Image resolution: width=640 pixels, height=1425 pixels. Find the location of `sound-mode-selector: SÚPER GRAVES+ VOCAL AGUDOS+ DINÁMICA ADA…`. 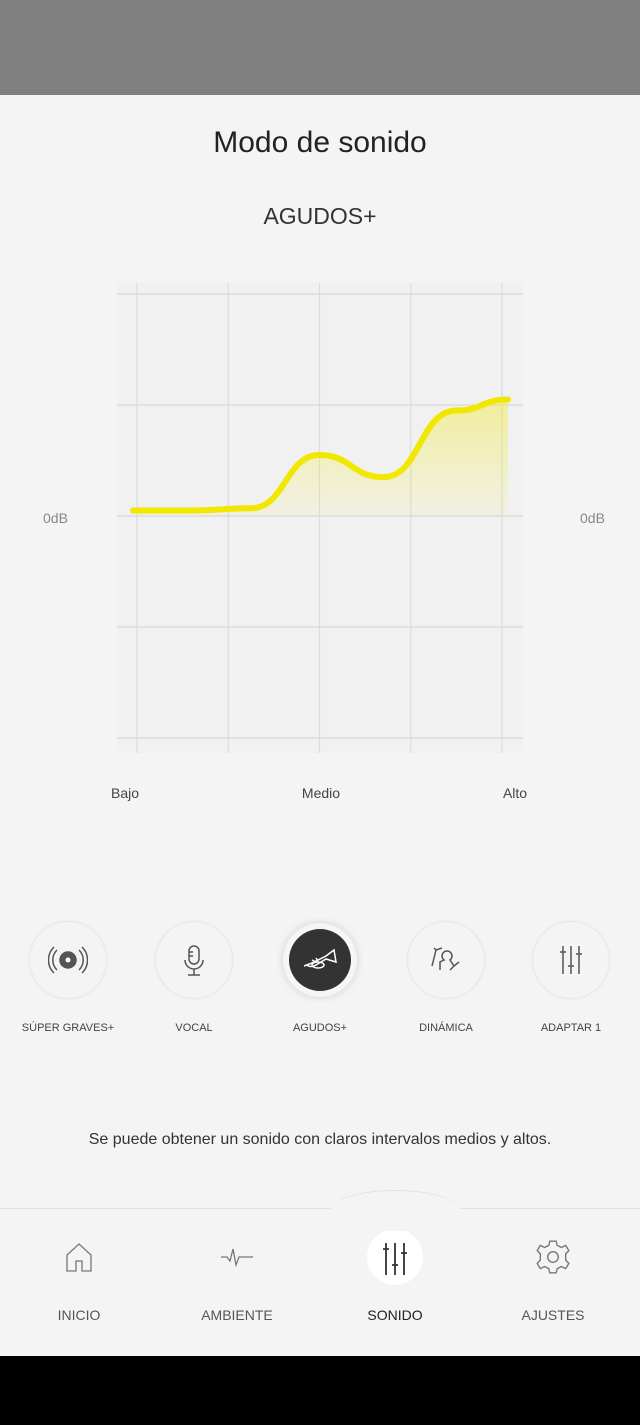

sound-mode-selector: SÚPER GRAVES+ VOCAL AGUDOS+ DINÁMICA ADA… is located at coordinates (320, 982).